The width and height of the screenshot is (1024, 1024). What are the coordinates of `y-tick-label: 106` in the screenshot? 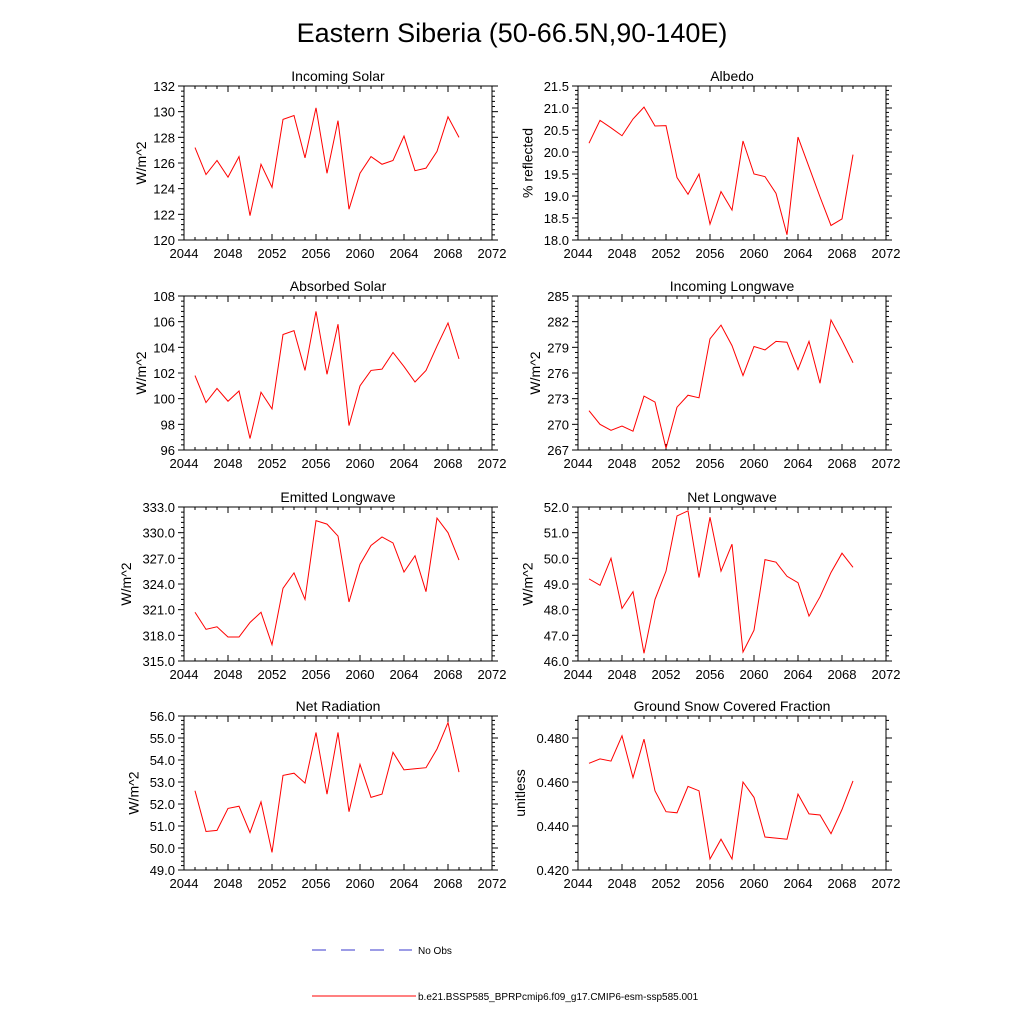 It's located at (164, 322).